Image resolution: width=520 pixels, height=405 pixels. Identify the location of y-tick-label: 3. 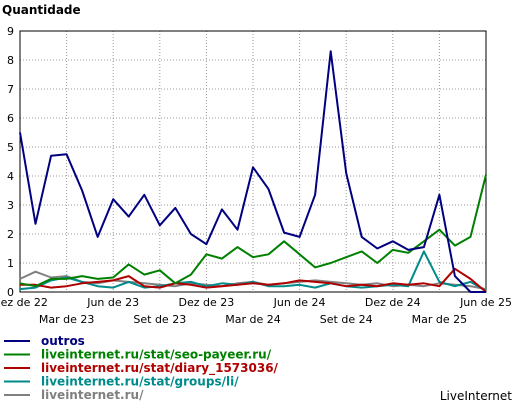
(10, 205).